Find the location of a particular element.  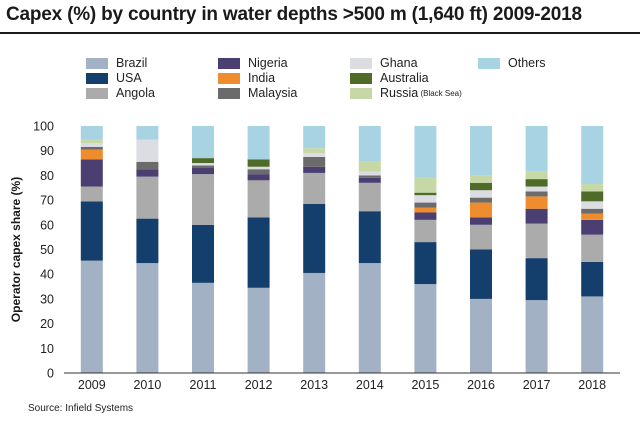

bar-segment-australia-2016 is located at coordinates (481, 186).